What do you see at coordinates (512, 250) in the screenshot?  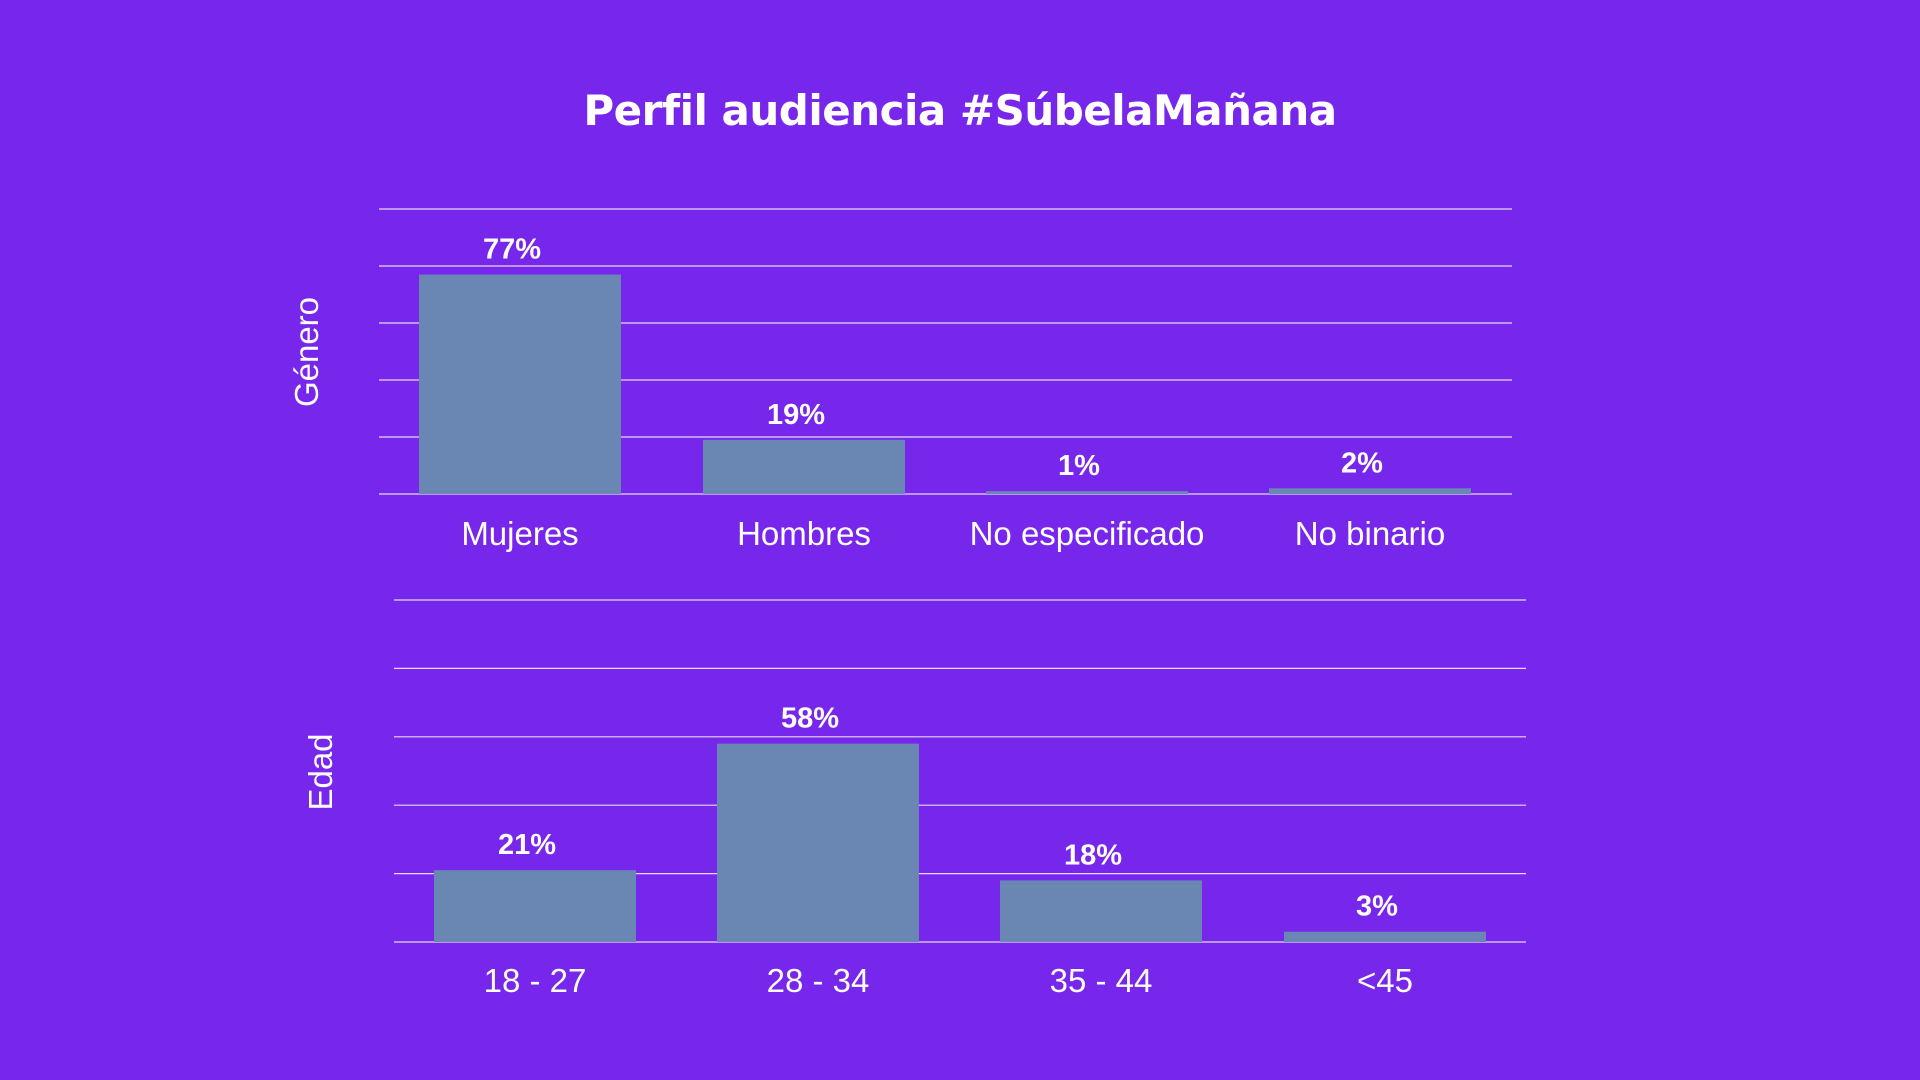 I see `gender-value-label-1: 77%` at bounding box center [512, 250].